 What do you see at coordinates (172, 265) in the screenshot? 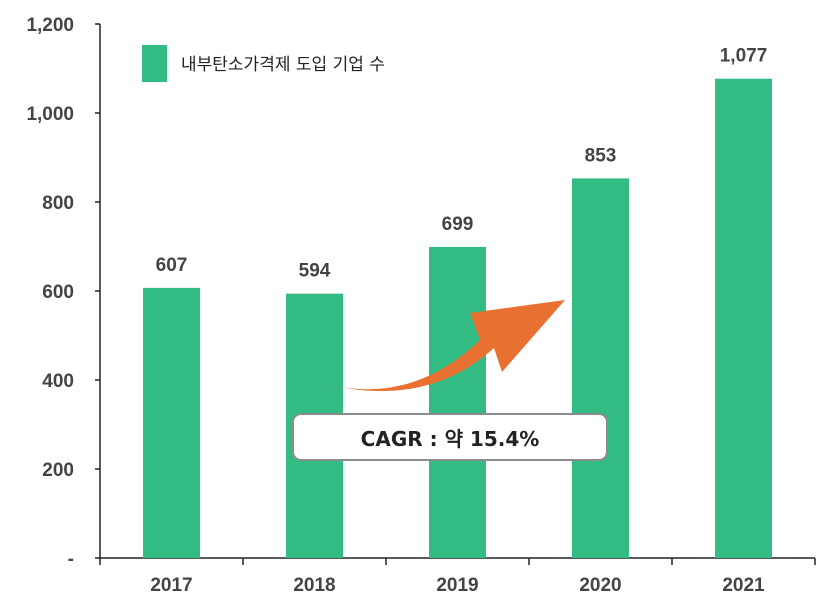
I see `data-label: 607` at bounding box center [172, 265].